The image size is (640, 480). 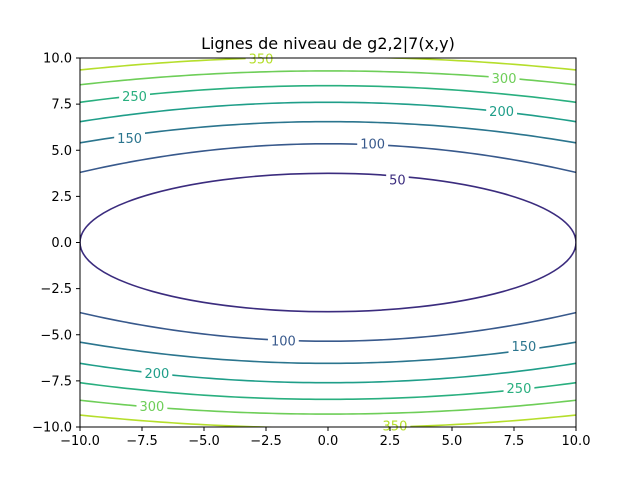 What do you see at coordinates (52, 428) in the screenshot?
I see `y-tick-label: −10.0` at bounding box center [52, 428].